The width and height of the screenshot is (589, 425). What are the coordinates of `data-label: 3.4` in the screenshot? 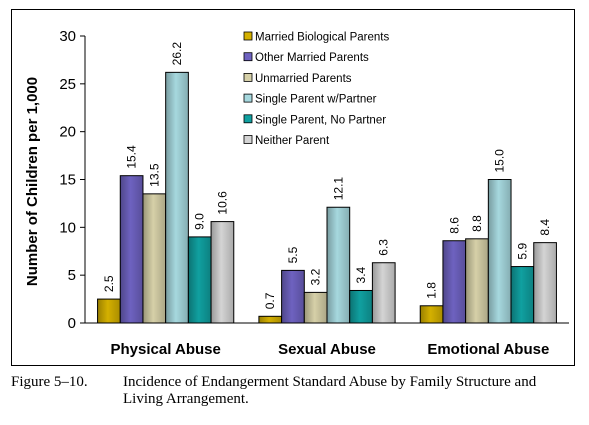 It's located at (361, 274).